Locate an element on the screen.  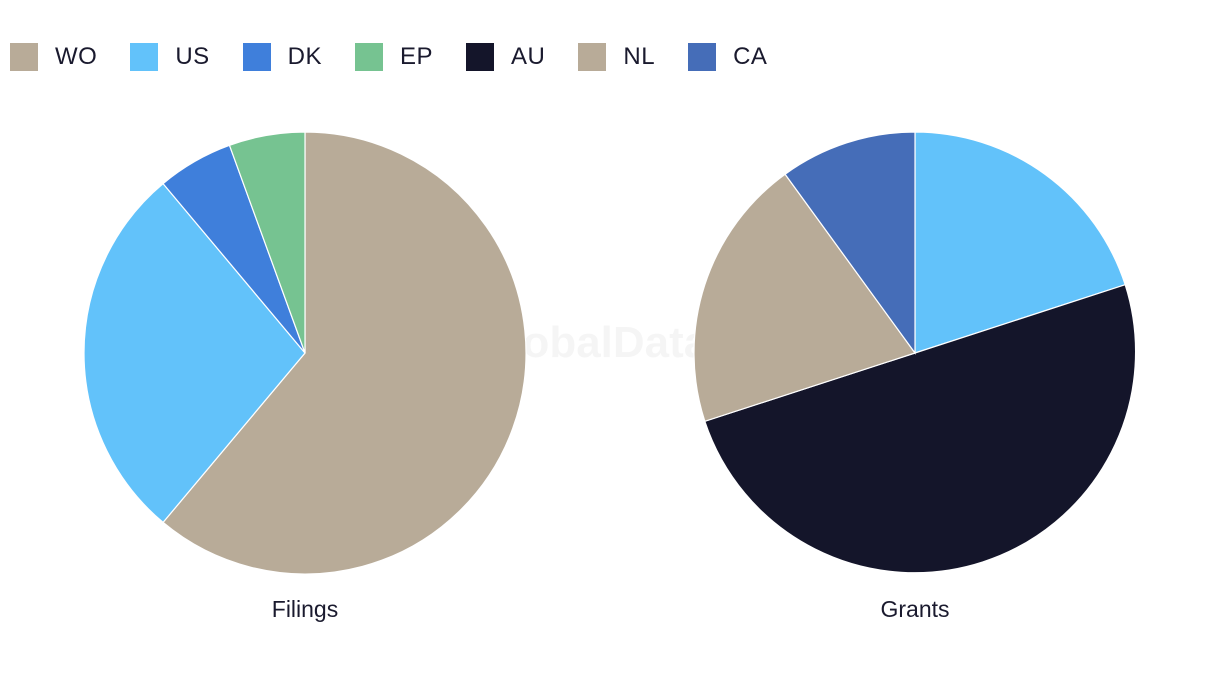
legend-item-au: AU is located at coordinates (505, 57).